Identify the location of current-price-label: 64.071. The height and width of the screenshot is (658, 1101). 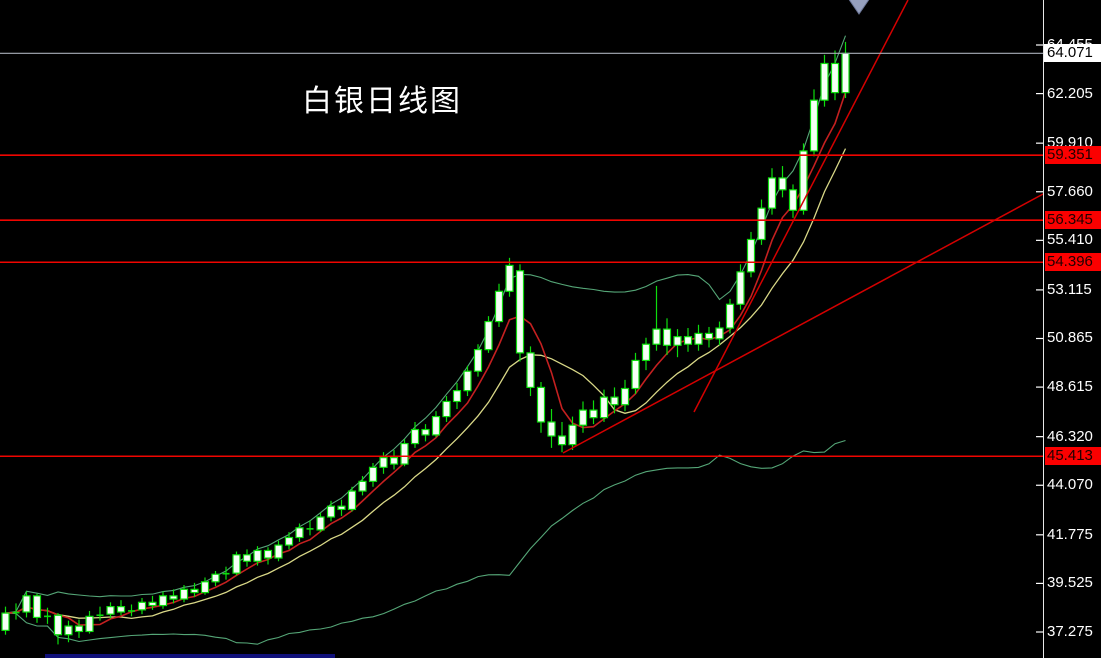
(1072, 53).